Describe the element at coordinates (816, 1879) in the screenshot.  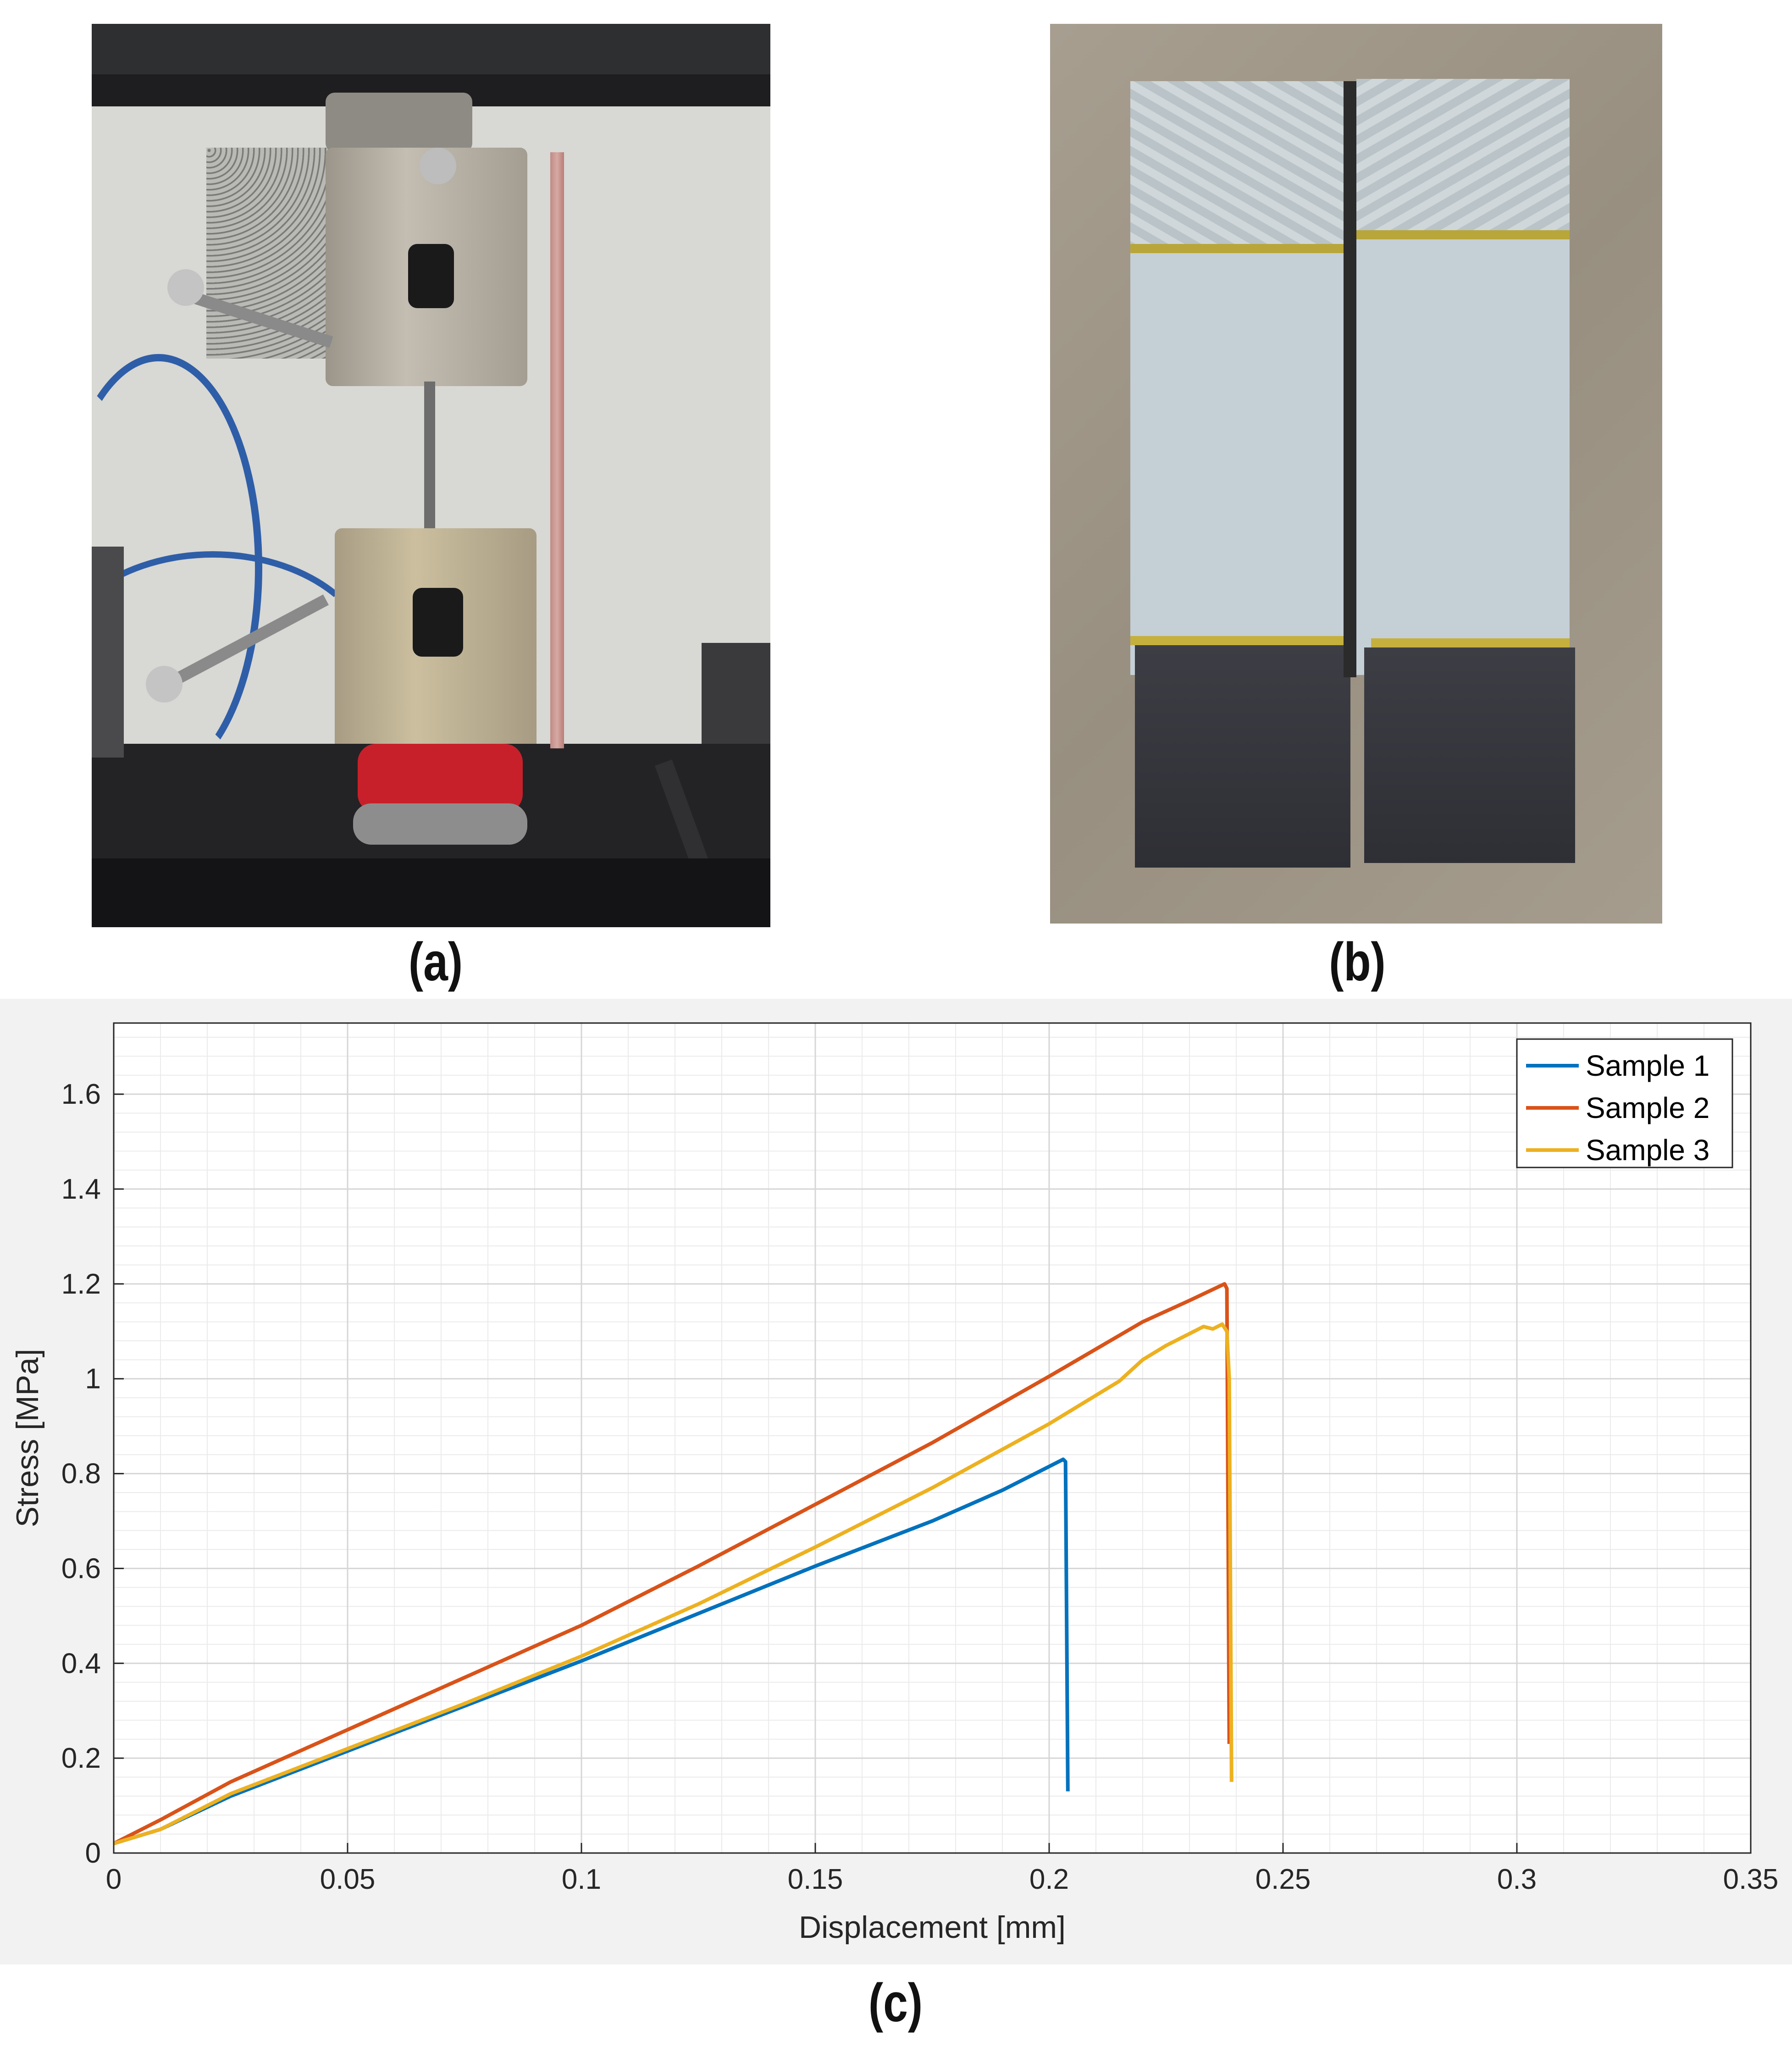
I see `x-tick-label: 0.15` at that location.